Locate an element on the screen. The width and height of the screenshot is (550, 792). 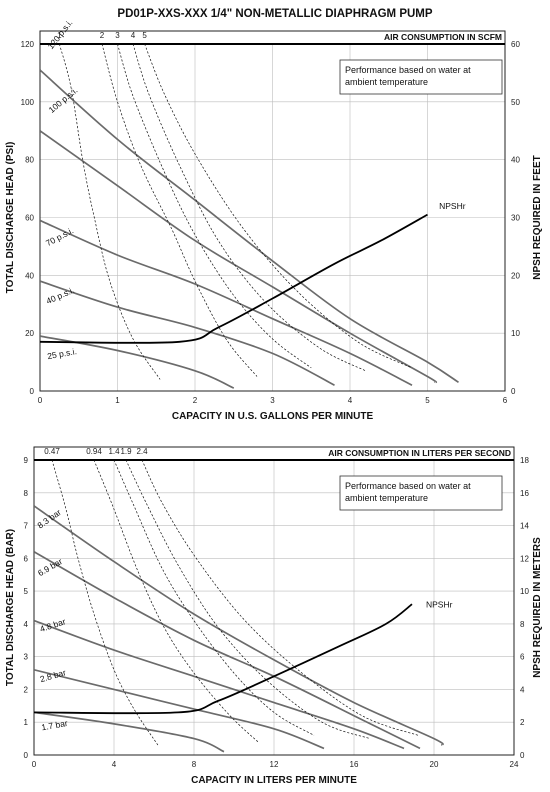
pressure-curve-label: 25 p.s.i. is located at coordinates (61, 353).